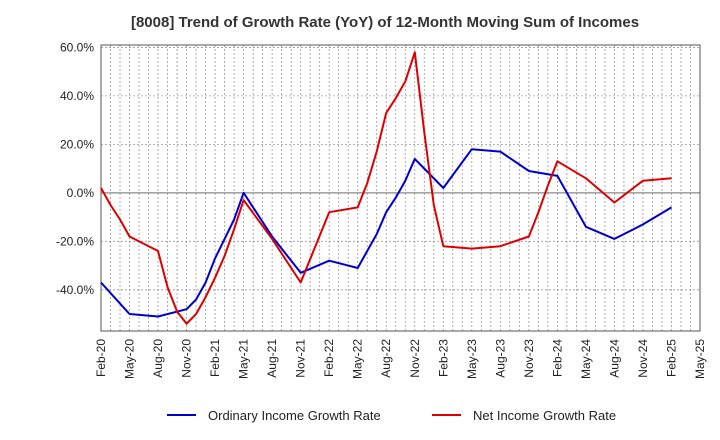 This screenshot has width=720, height=440. What do you see at coordinates (77, 47) in the screenshot?
I see `y-tick-label: 60.0%` at bounding box center [77, 47].